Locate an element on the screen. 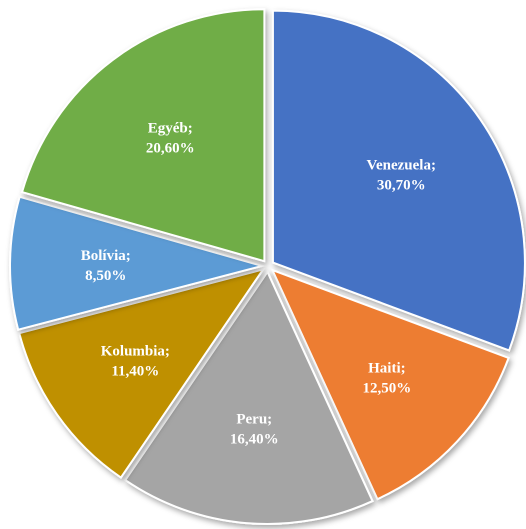  data-label-bolivia: Bolívia; 8,50% is located at coordinates (106, 266).